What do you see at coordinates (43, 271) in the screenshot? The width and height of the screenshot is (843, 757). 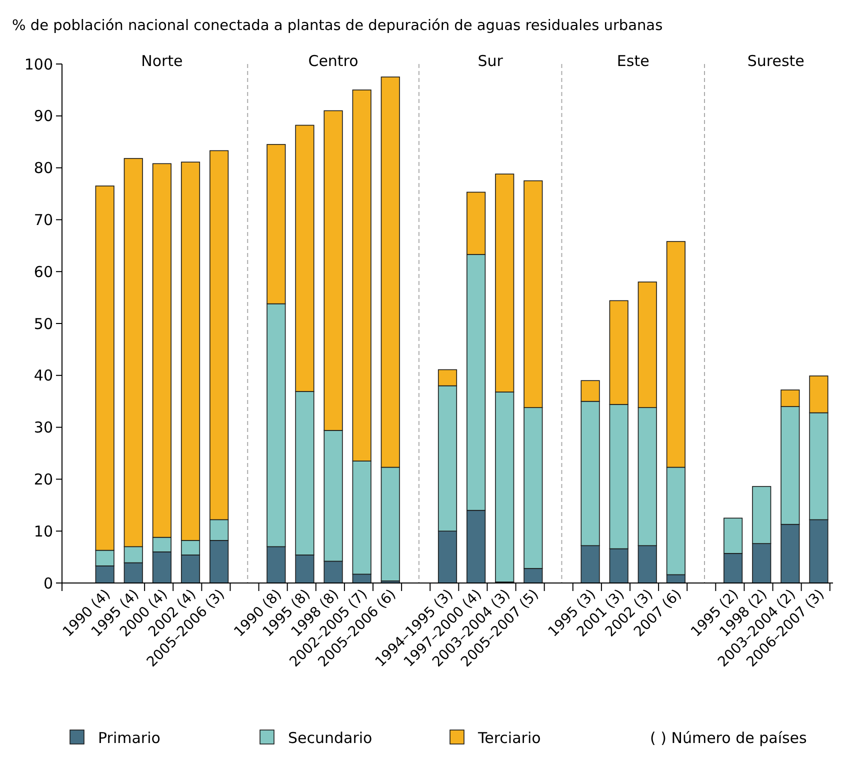 I see `y-tick-label: 60` at bounding box center [43, 271].